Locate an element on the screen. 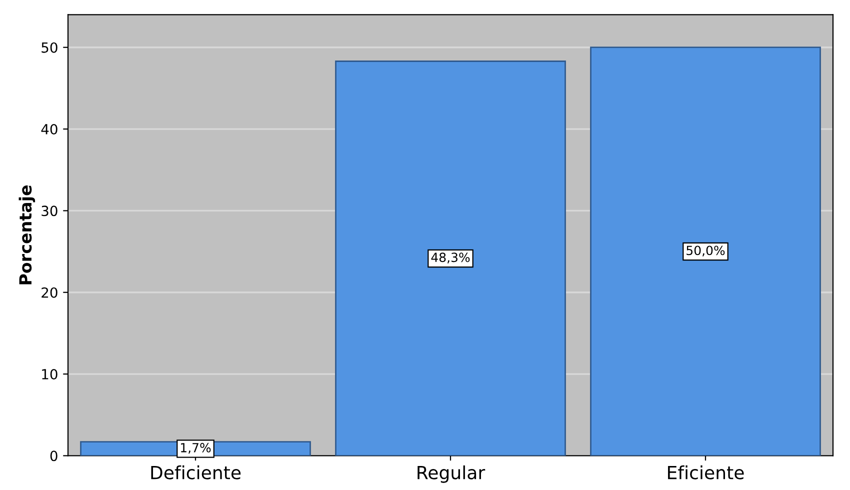  data-label: 50,0% is located at coordinates (705, 251).